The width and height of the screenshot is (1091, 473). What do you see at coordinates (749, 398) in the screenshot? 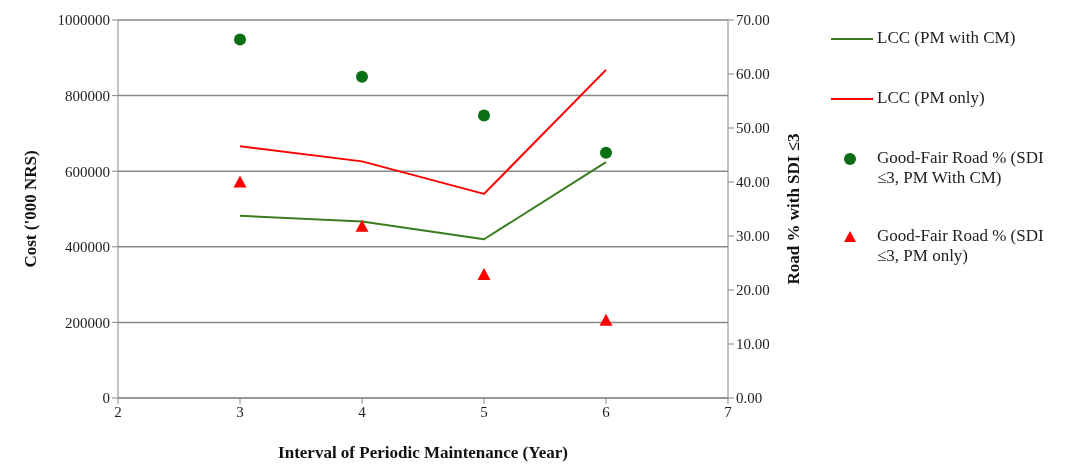
I see `y2-tick-label: 0.00` at bounding box center [749, 398].